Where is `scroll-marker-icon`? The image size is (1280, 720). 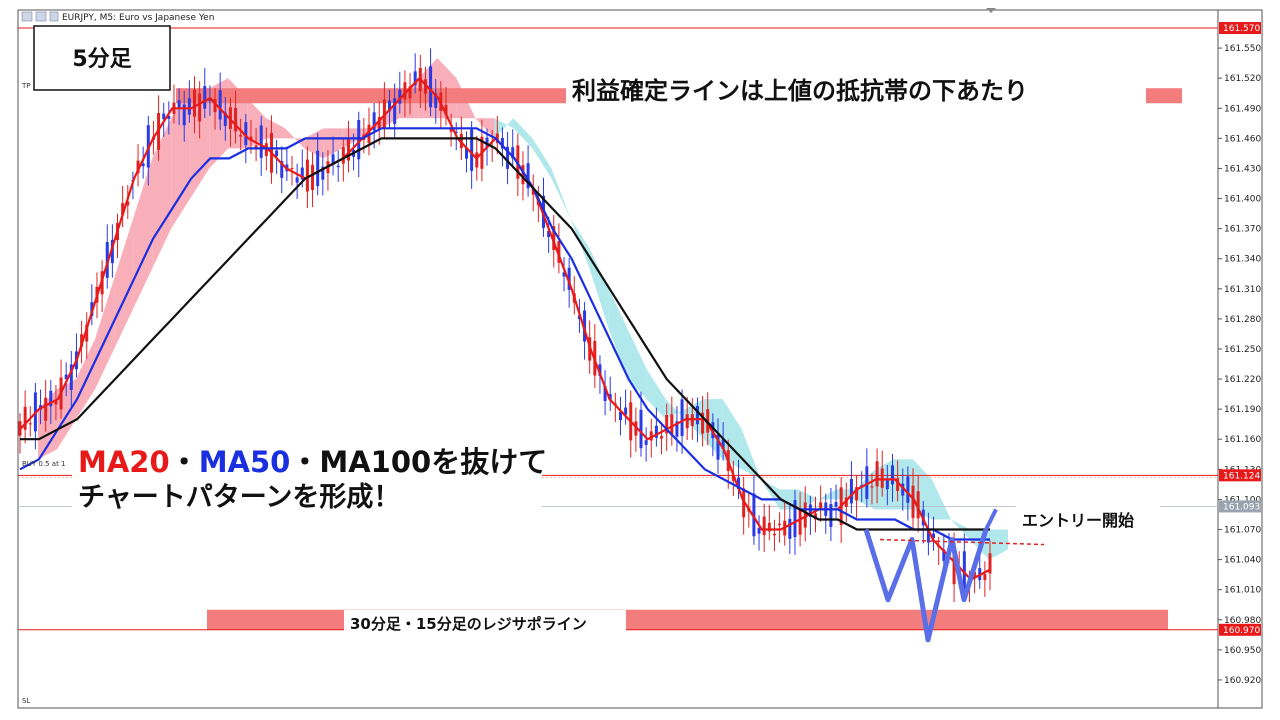
scroll-marker-icon is located at coordinates (991, 10).